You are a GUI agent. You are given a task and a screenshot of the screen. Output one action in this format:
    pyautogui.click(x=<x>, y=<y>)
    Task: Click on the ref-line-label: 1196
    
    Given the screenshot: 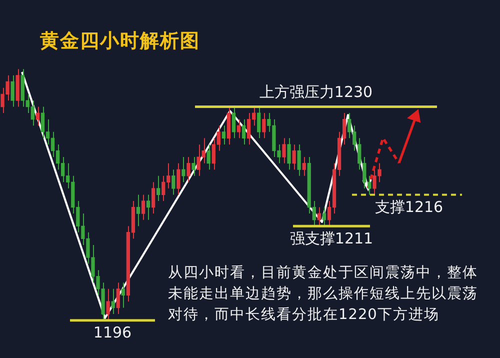 What is the action you would take?
    pyautogui.click(x=112, y=333)
    